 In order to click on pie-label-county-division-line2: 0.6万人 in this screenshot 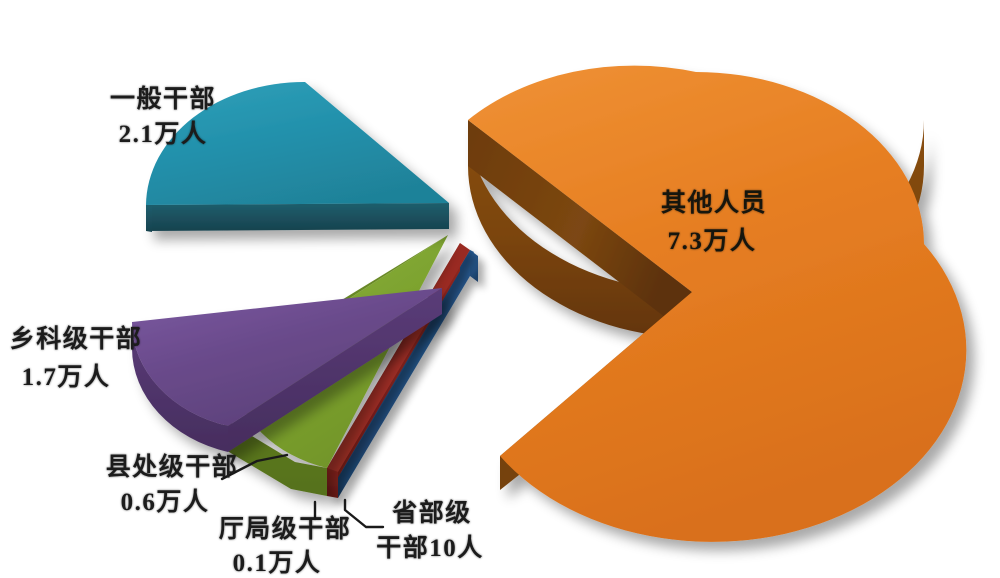, I will do `click(165, 502)`.